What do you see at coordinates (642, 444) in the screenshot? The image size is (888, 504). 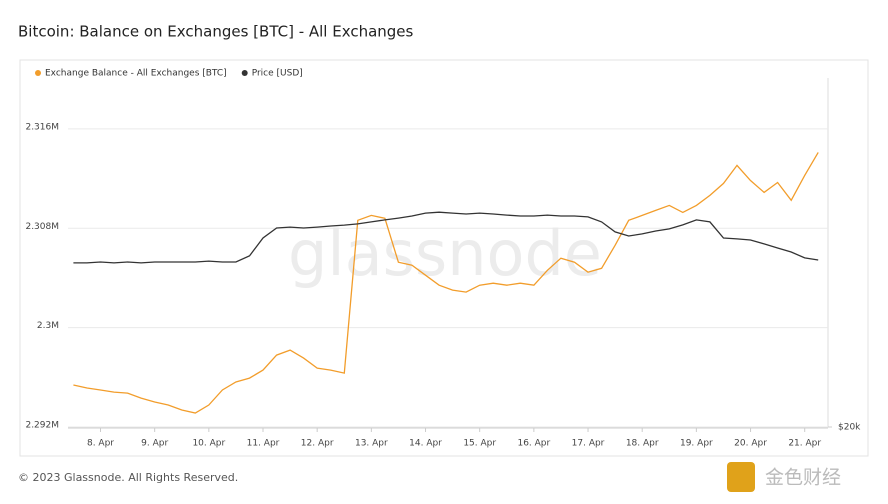 I see `x-tick-label: 18. Apr` at bounding box center [642, 444].